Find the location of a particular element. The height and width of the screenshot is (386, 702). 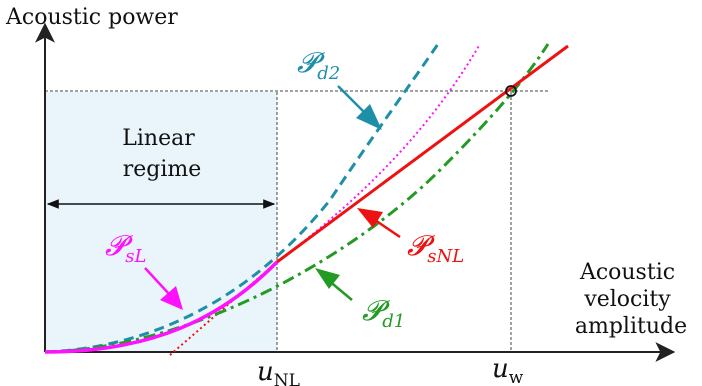

x-tick-u-w: uw is located at coordinates (508, 370).